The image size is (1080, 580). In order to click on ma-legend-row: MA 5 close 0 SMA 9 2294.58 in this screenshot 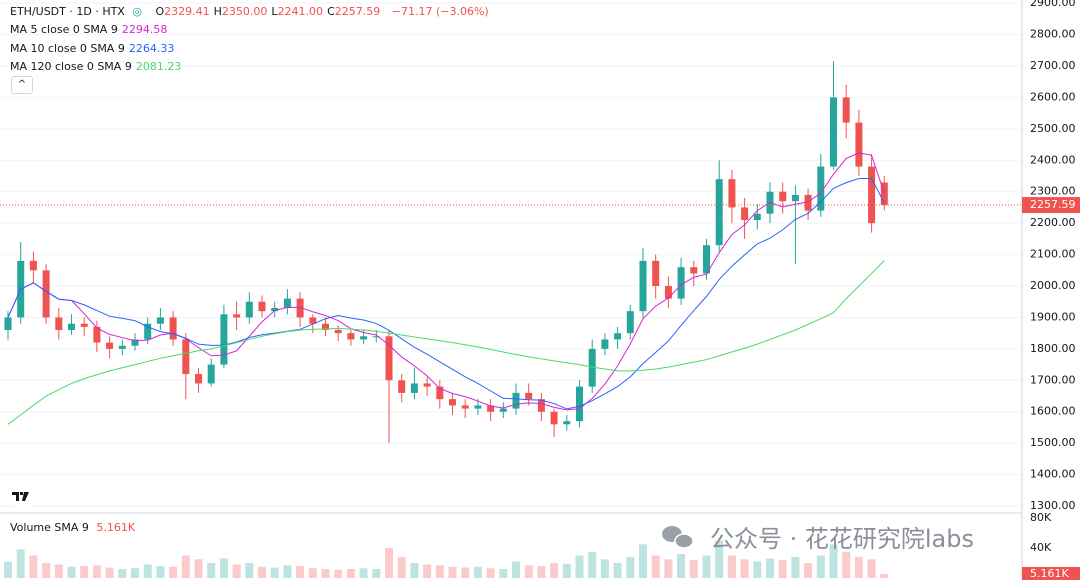, I will do `click(90, 29)`.